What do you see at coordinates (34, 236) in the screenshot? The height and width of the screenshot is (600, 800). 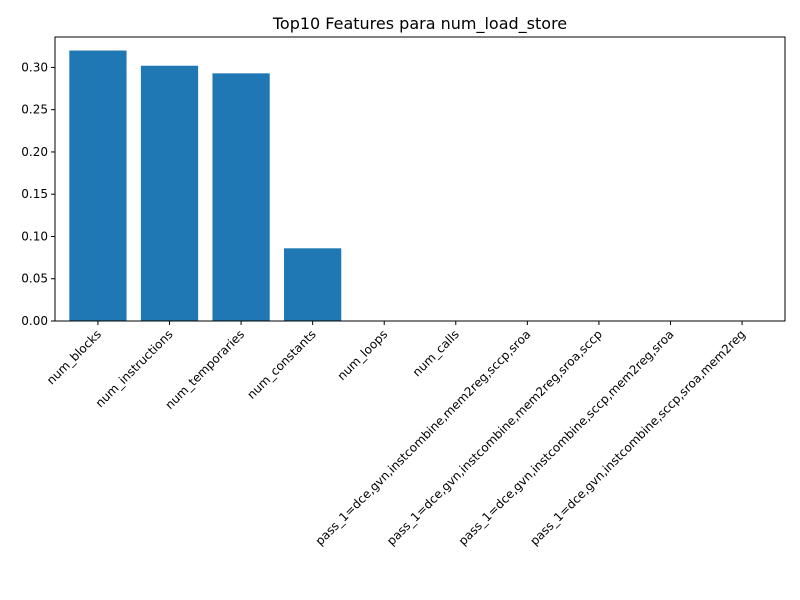 I see `y-tick-label: 0.10` at bounding box center [34, 236].